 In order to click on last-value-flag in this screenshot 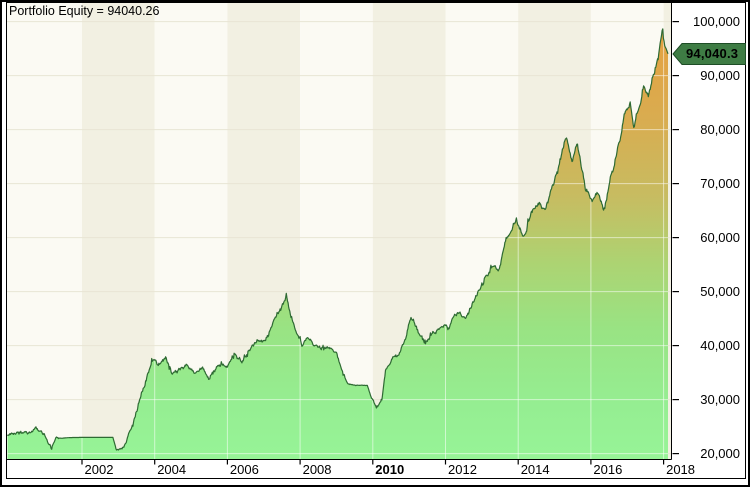, I will do `click(709, 54)`.